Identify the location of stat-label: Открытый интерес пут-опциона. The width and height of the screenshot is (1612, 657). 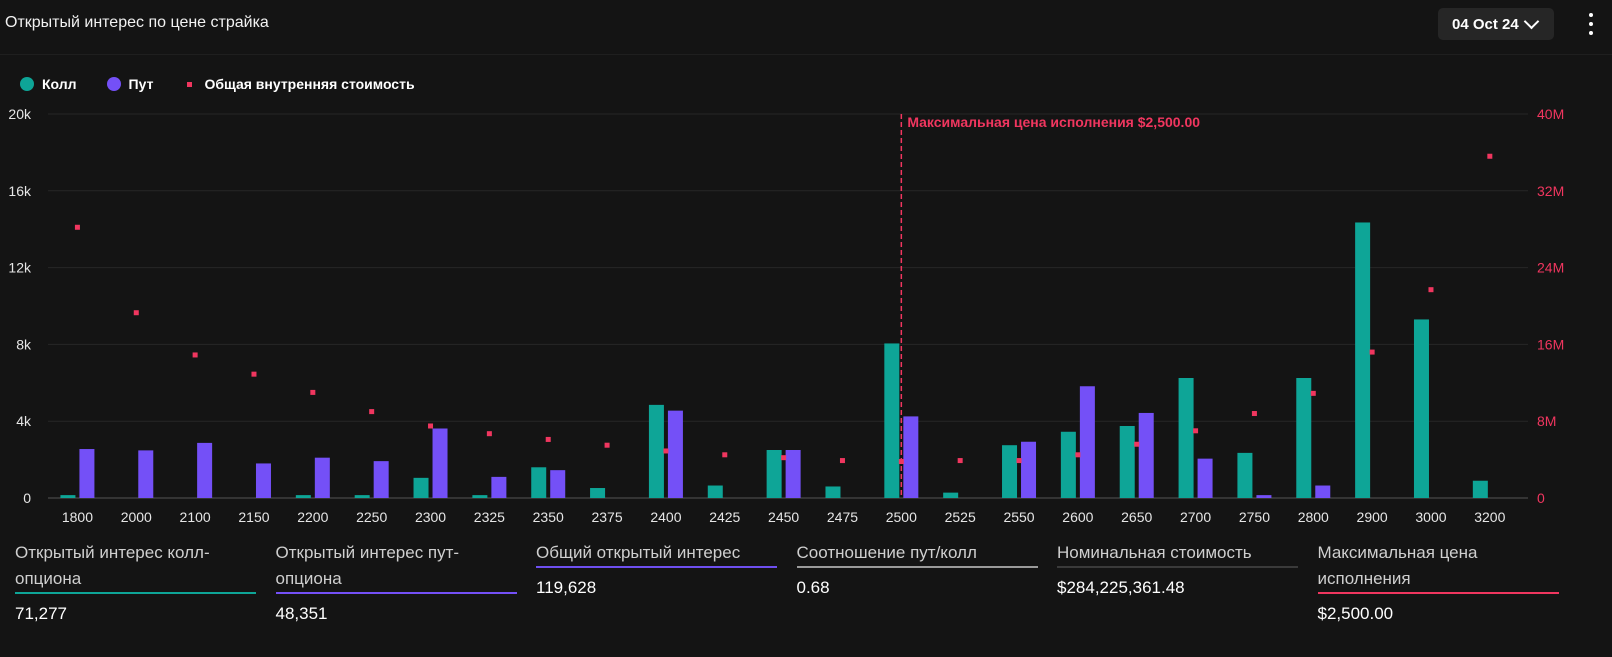
(367, 565).